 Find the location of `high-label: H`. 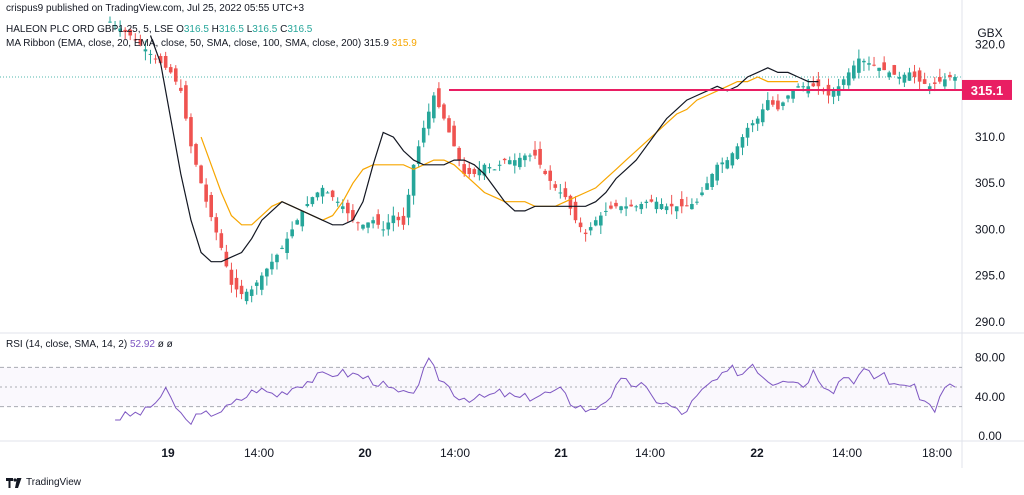

high-label: H is located at coordinates (215, 29).